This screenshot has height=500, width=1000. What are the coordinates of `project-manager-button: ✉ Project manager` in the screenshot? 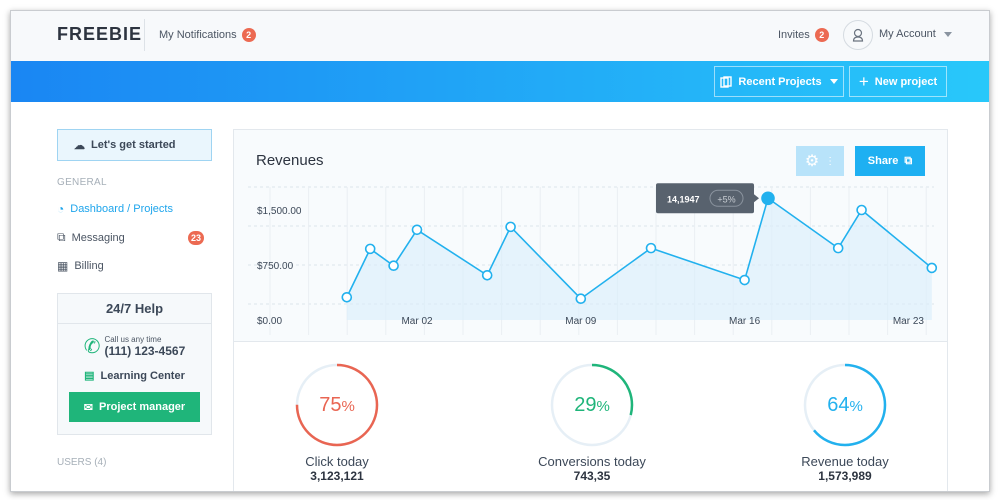 It's located at (134, 407).